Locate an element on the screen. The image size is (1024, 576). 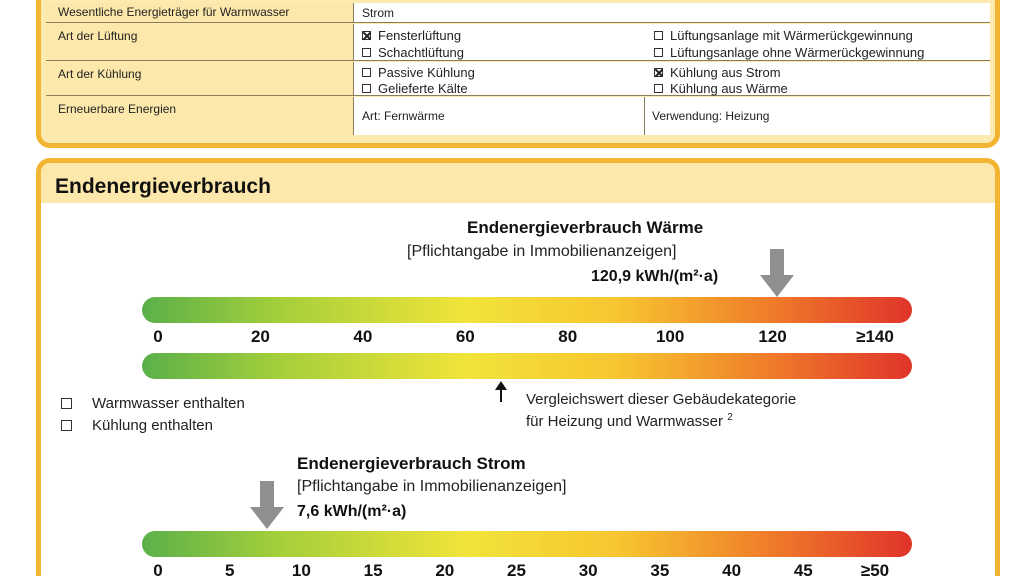
heat-title: Endenergieverbrauch Wärme is located at coordinates (585, 227).